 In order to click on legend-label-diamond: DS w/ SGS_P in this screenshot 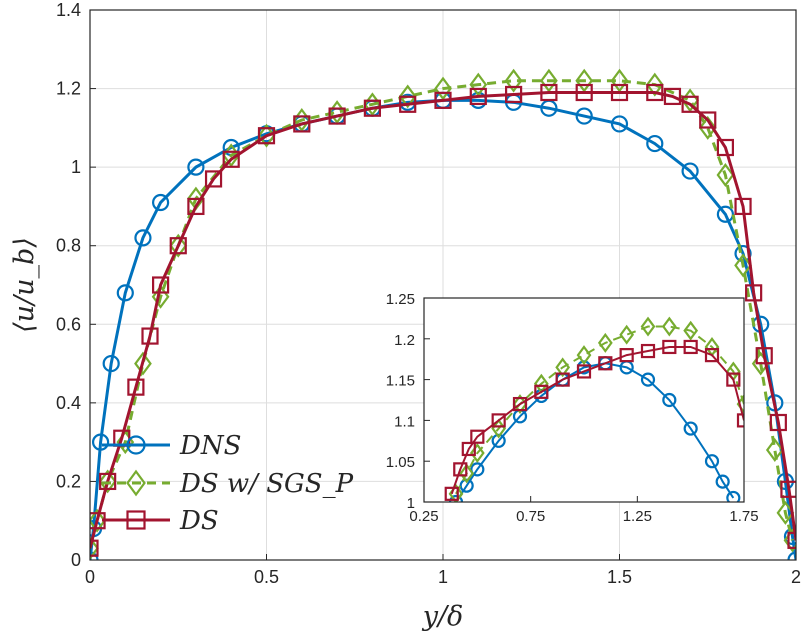, I will do `click(266, 484)`.